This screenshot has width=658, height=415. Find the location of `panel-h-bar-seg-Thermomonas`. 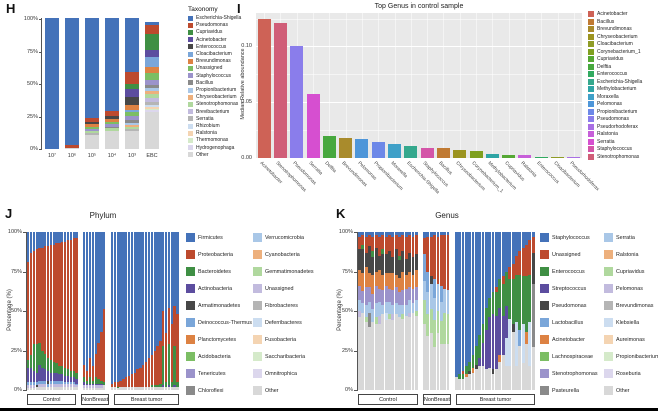

panel-h-bar-seg-Thermomonas is located at coordinates (151, 110).